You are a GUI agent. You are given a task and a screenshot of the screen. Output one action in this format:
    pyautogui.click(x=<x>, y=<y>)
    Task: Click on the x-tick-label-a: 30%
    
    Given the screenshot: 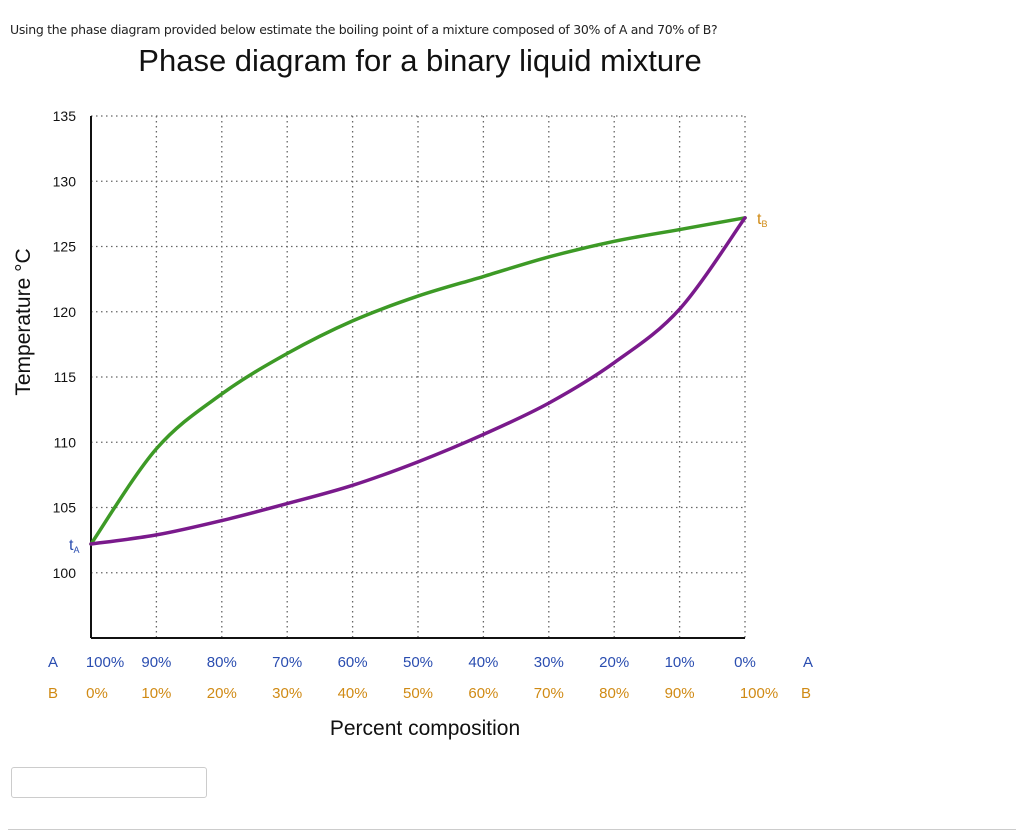 What is the action you would take?
    pyautogui.click(x=549, y=662)
    